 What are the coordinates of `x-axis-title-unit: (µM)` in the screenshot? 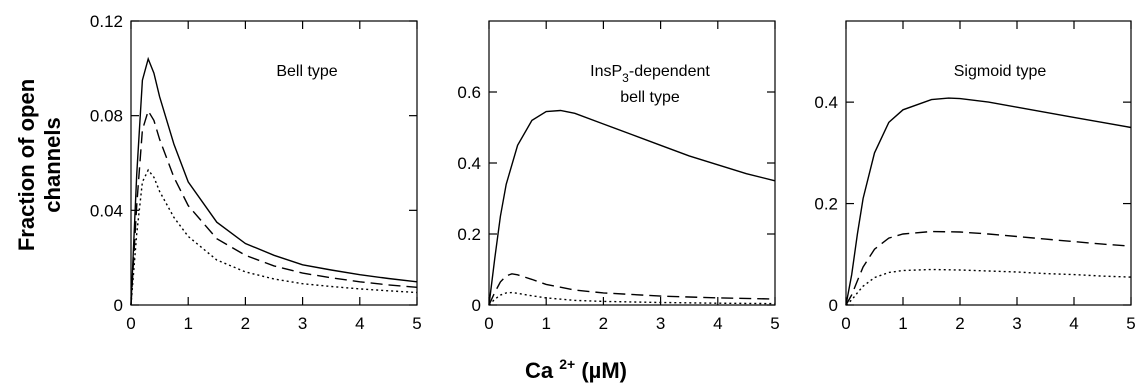 It's located at (604, 370).